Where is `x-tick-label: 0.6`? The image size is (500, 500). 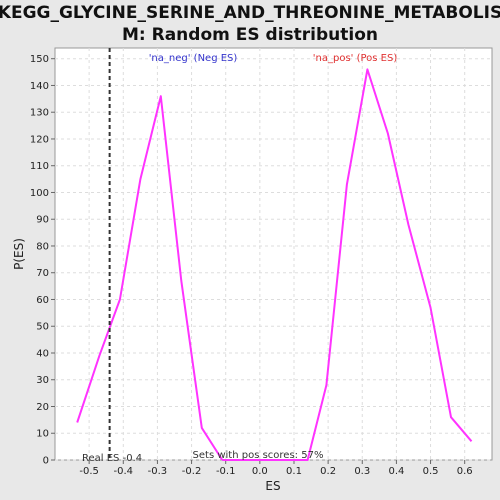 x-tick-label: 0.6 is located at coordinates (465, 471).